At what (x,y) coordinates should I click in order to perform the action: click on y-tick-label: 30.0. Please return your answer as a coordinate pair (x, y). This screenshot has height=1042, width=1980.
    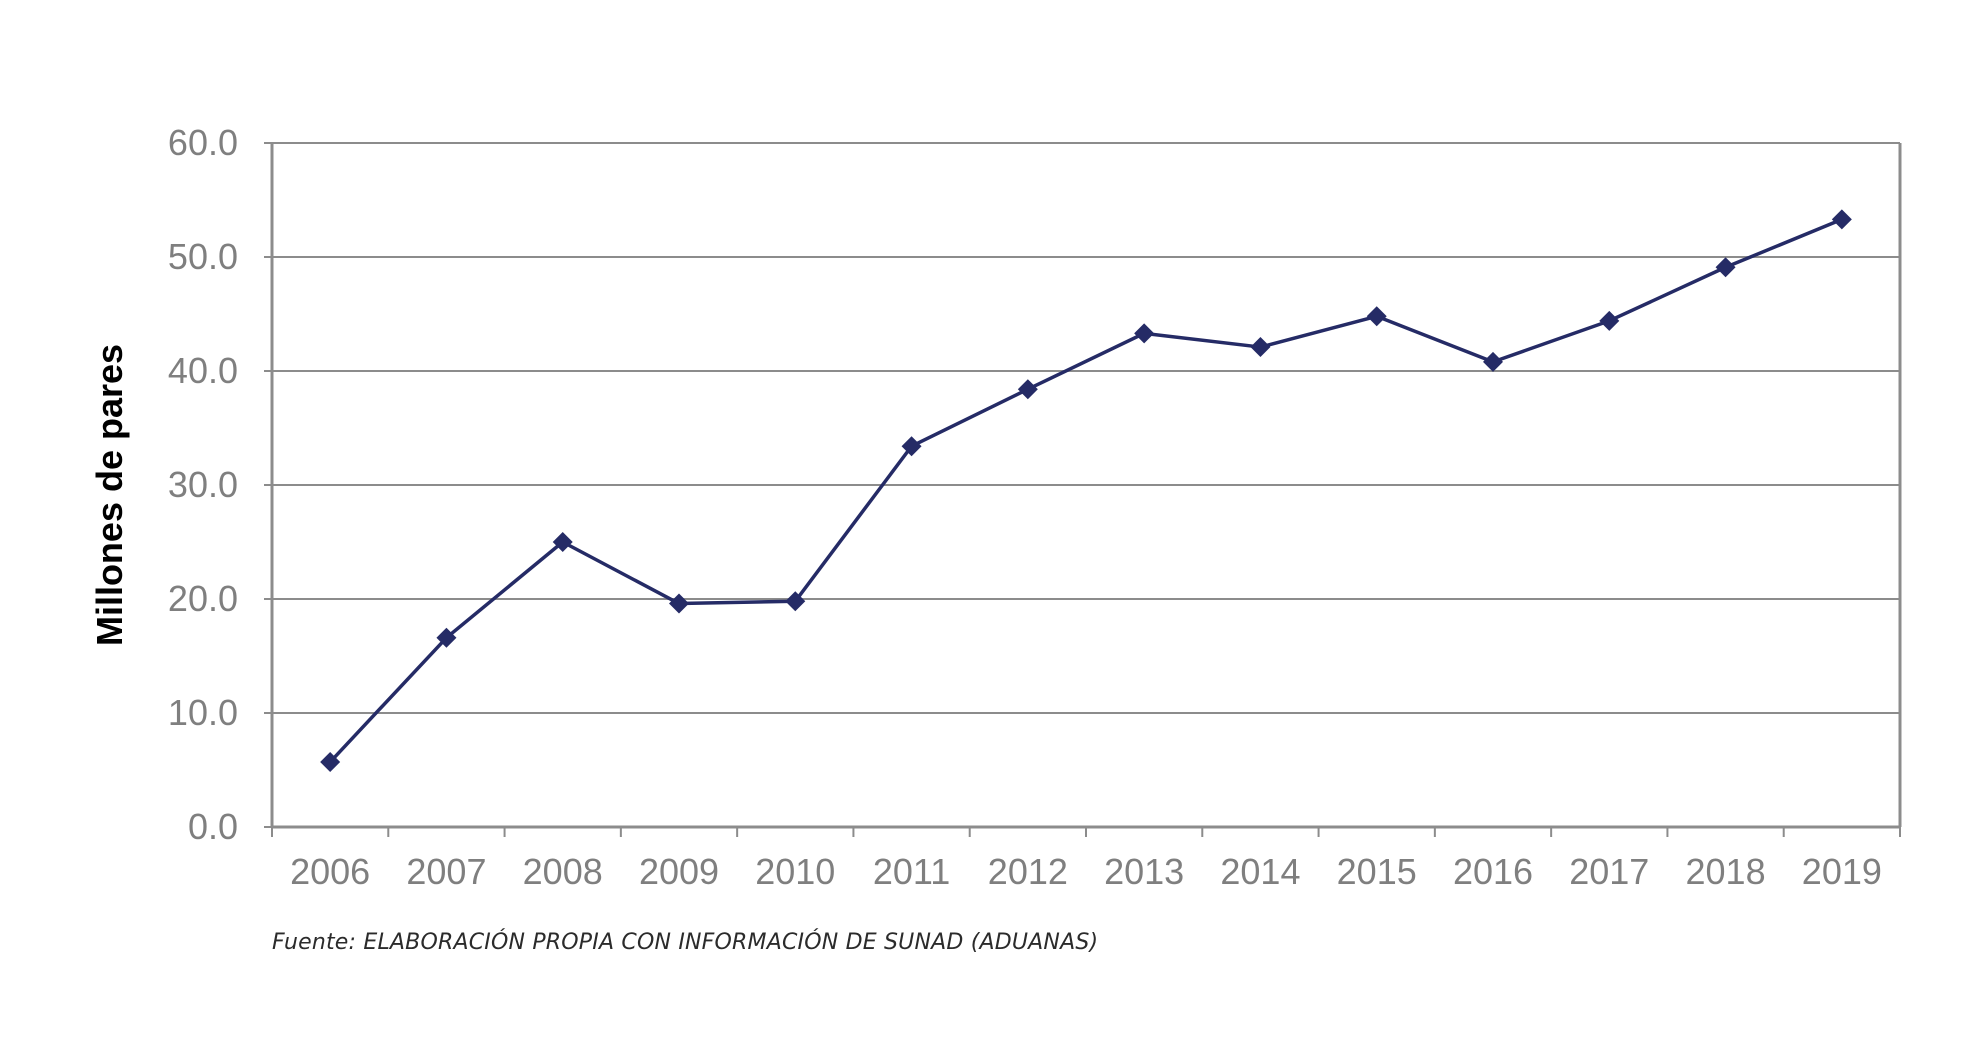
    Looking at the image, I should click on (203, 484).